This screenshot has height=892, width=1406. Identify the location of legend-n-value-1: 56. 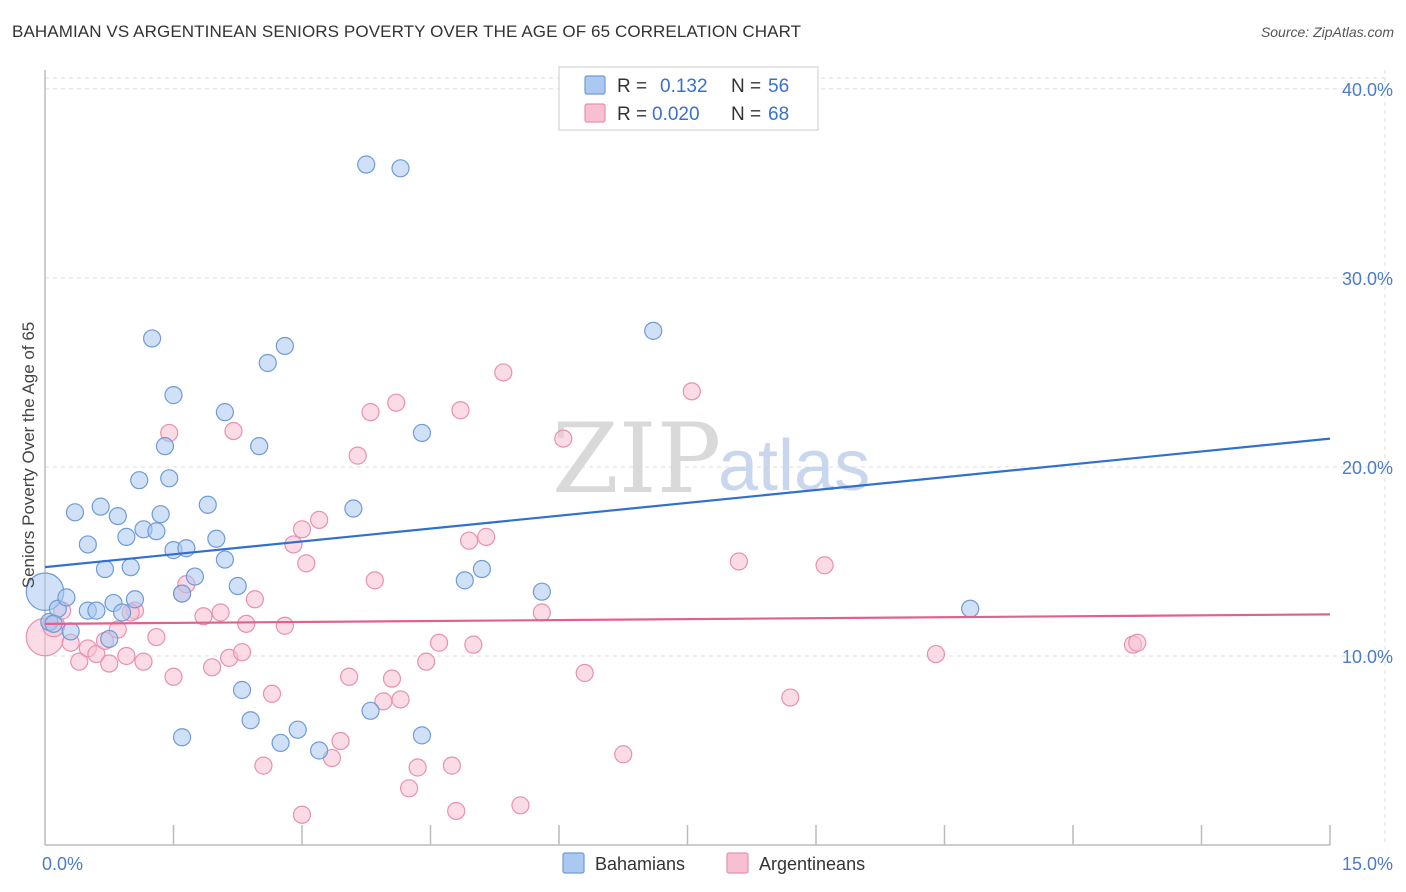
(778, 86).